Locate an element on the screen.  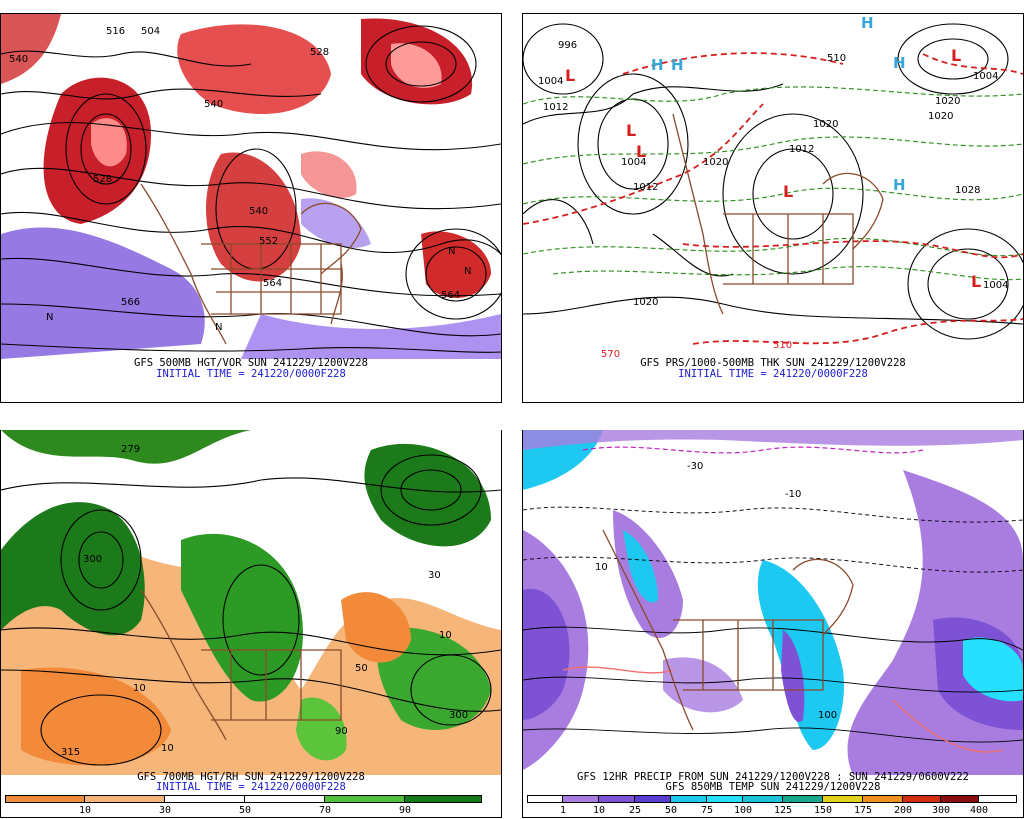
map-label: 100 is located at coordinates (828, 715).